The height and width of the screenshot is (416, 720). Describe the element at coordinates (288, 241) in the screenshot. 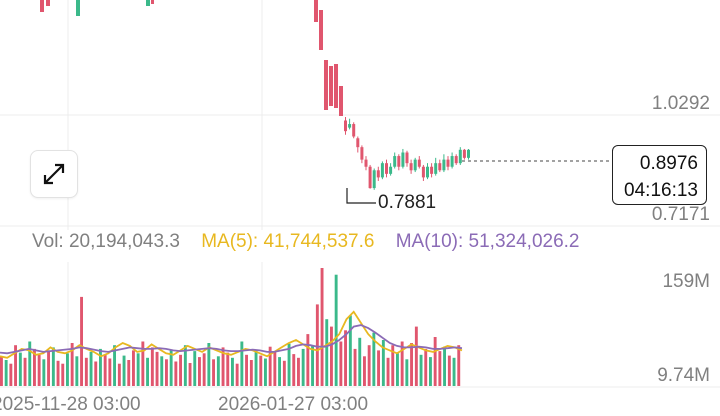

I see `ma5-value: MA(5): 41,744,537.6` at that location.